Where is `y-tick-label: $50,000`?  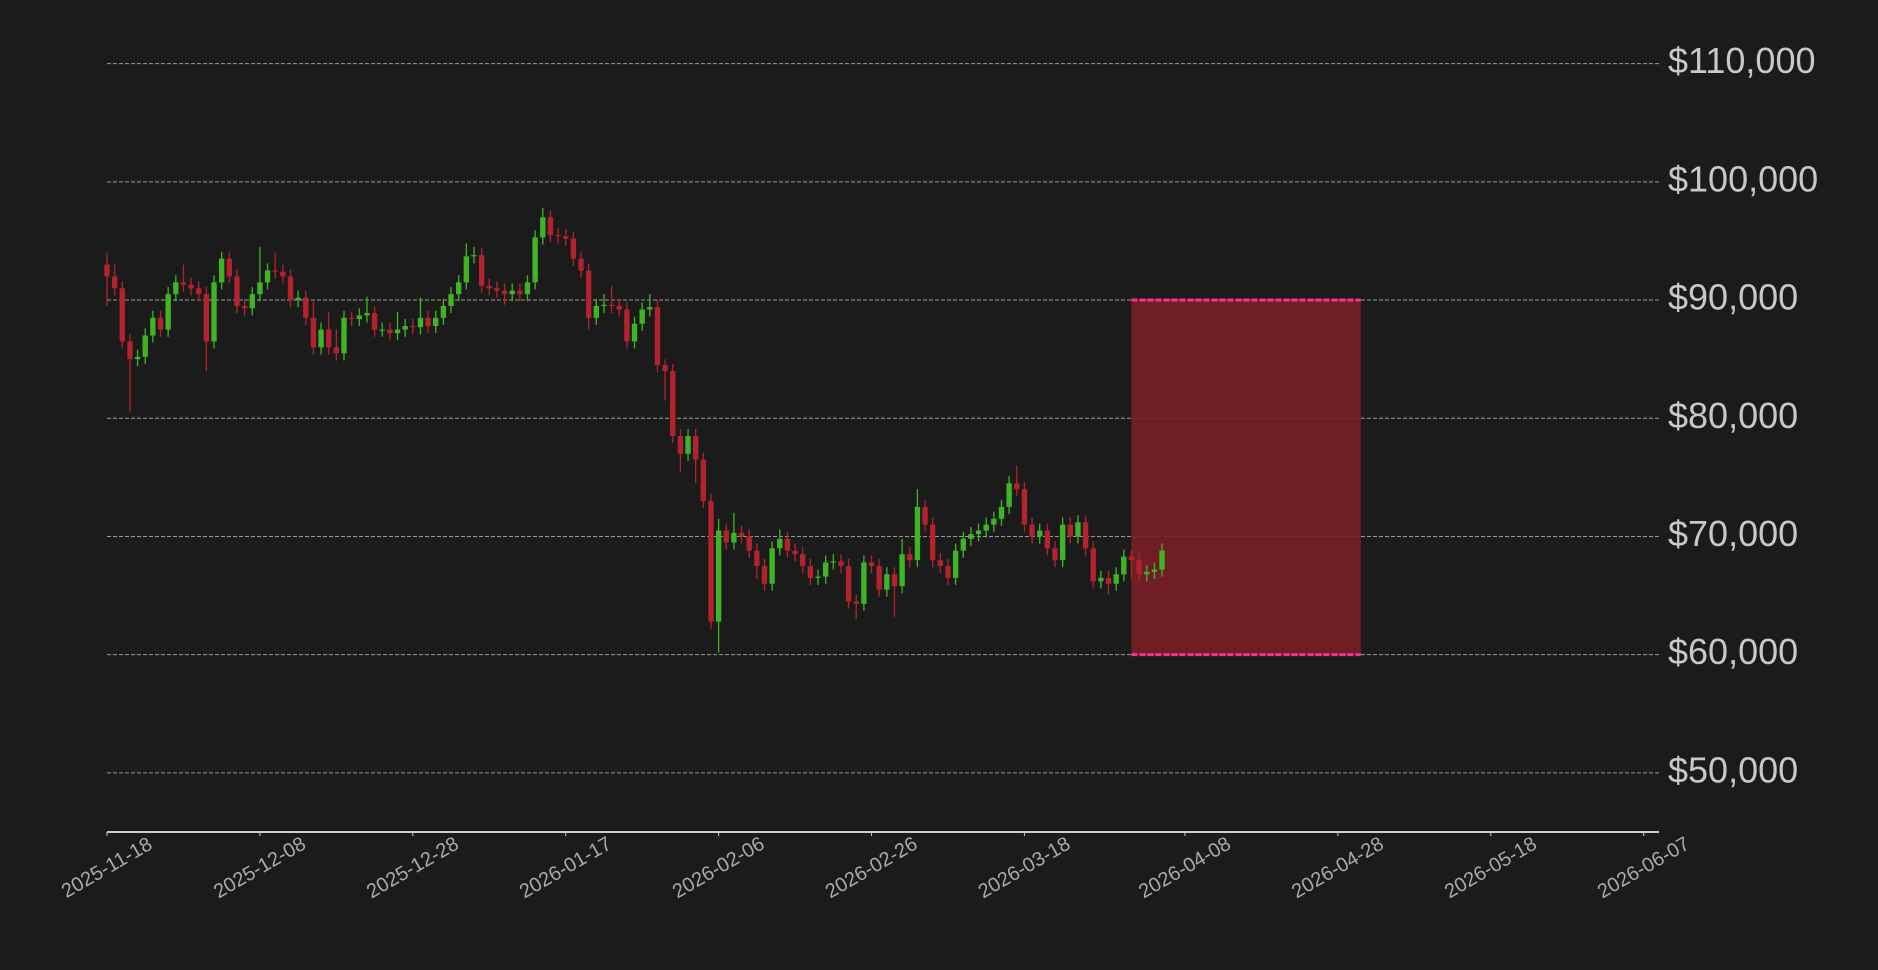
y-tick-label: $50,000 is located at coordinates (1733, 769).